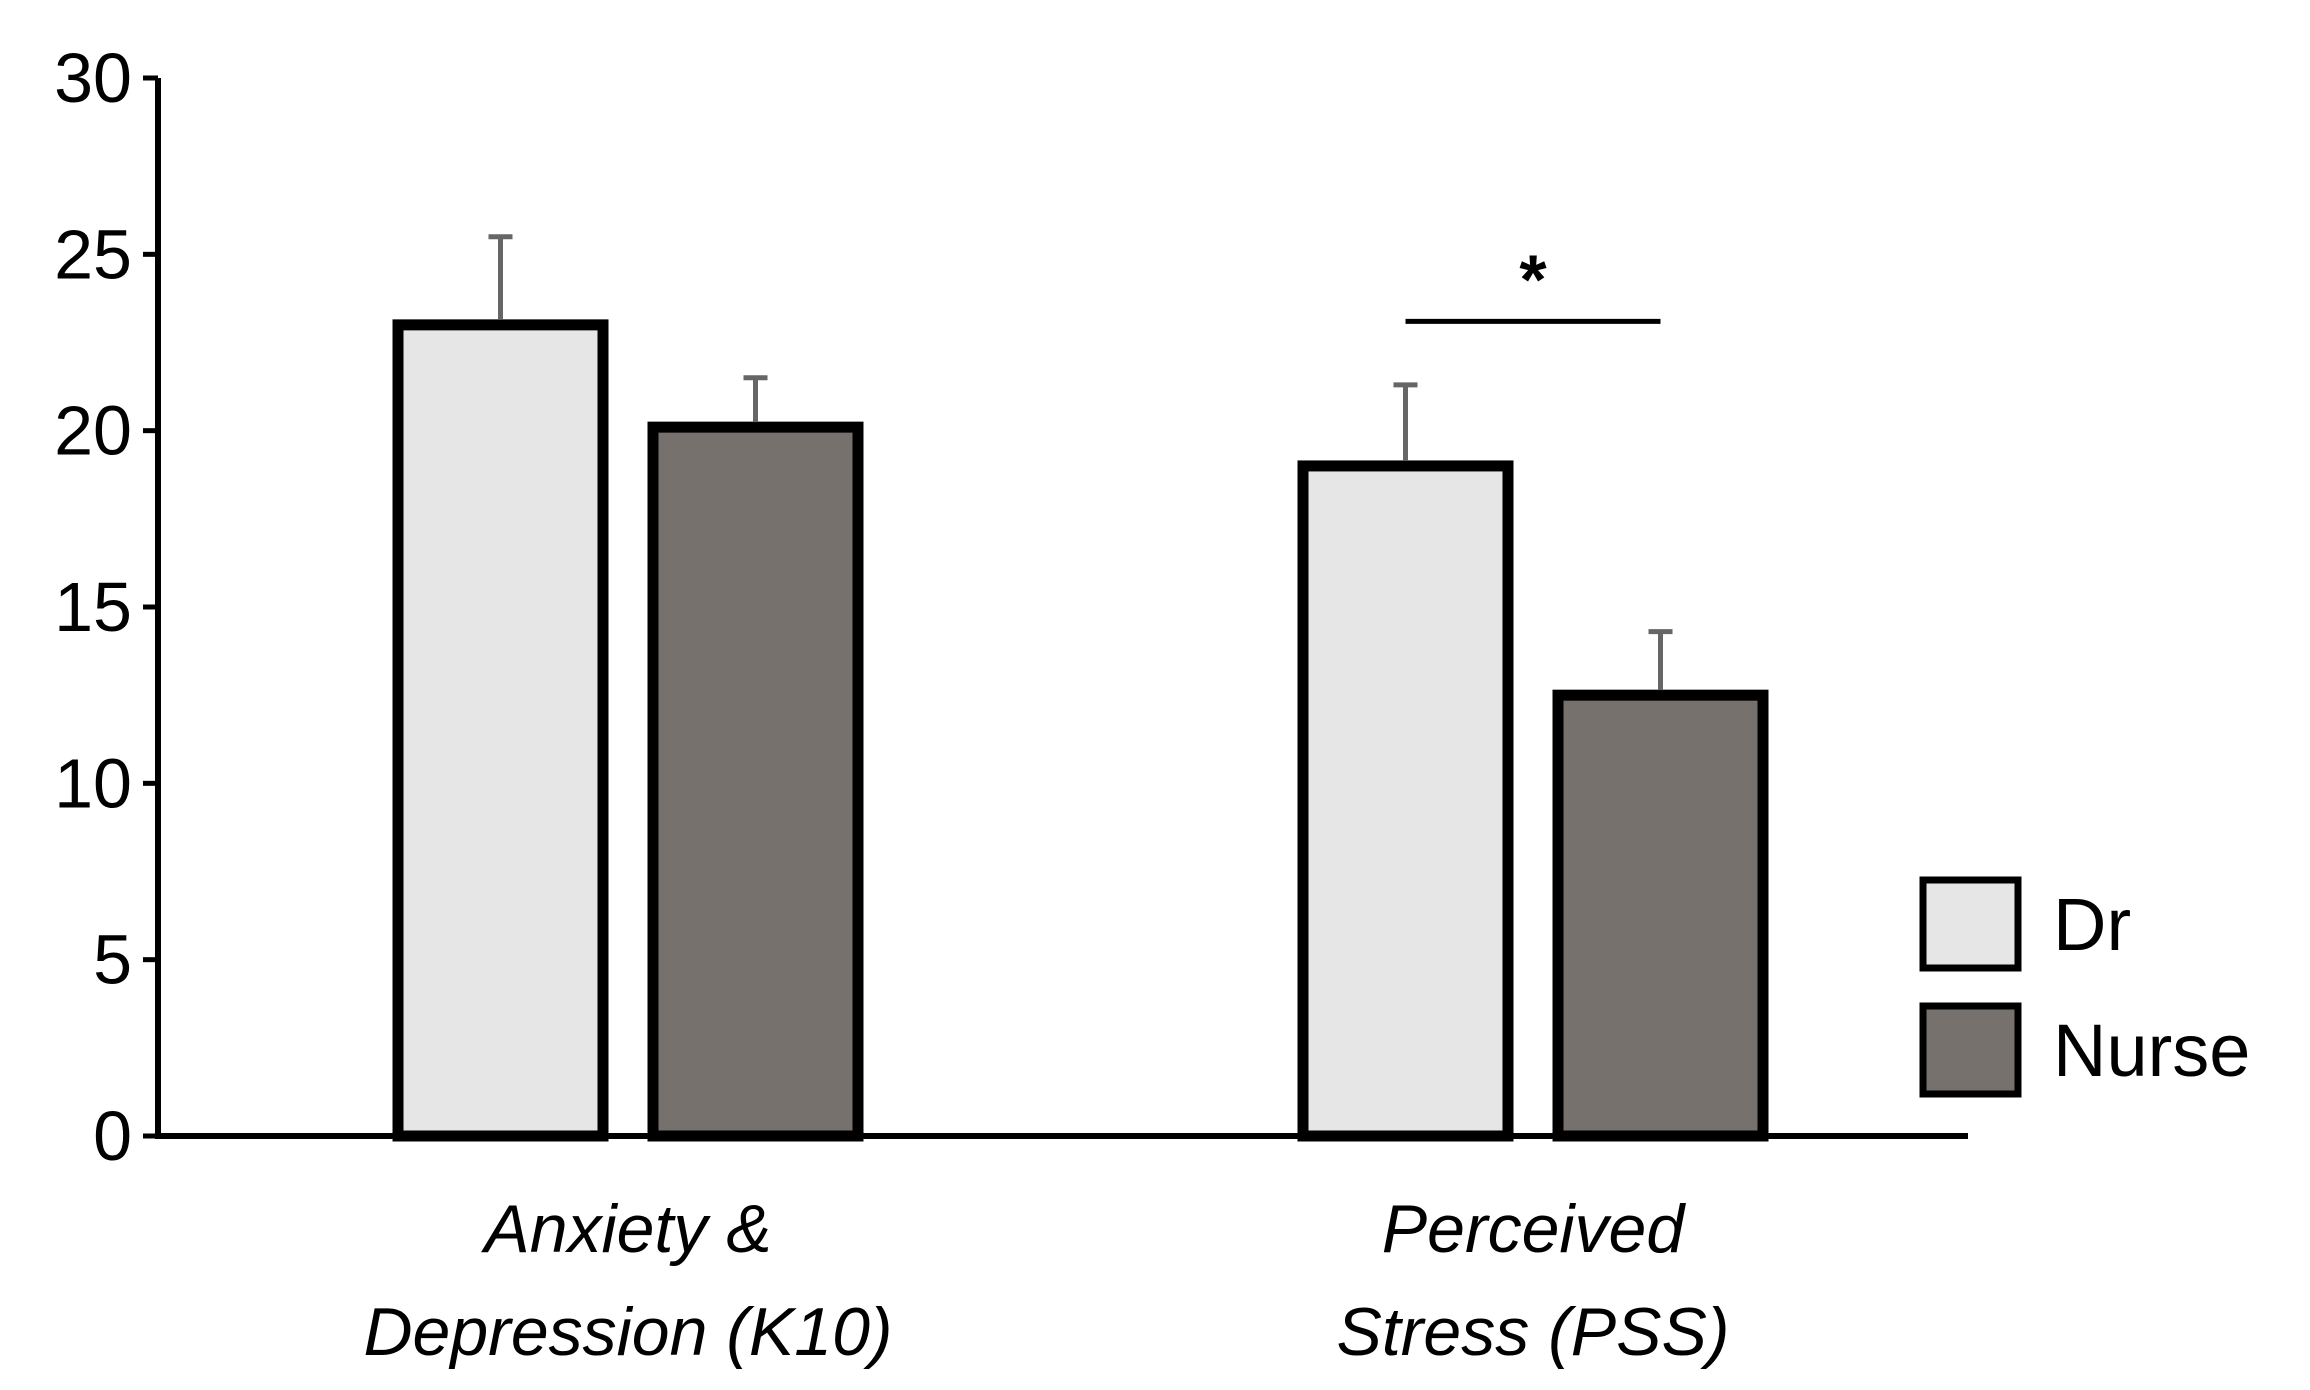 The height and width of the screenshot is (1390, 2310). What do you see at coordinates (2092, 924) in the screenshot?
I see `legend-label-dr: Dr` at bounding box center [2092, 924].